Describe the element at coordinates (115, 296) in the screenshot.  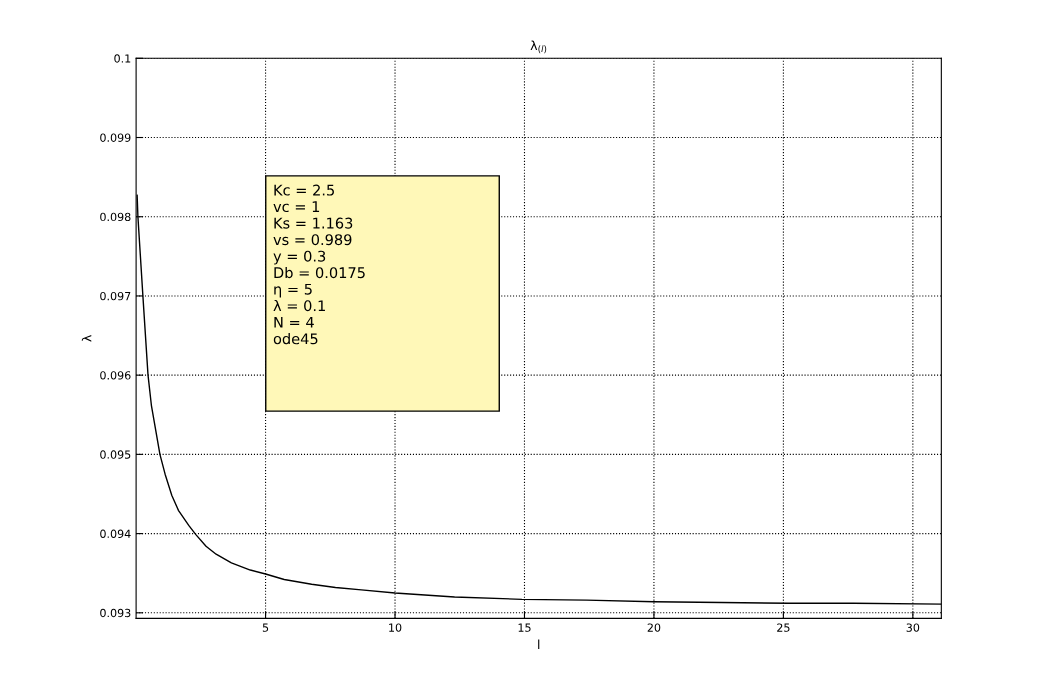
I see `y-tick-label: 0.097` at that location.